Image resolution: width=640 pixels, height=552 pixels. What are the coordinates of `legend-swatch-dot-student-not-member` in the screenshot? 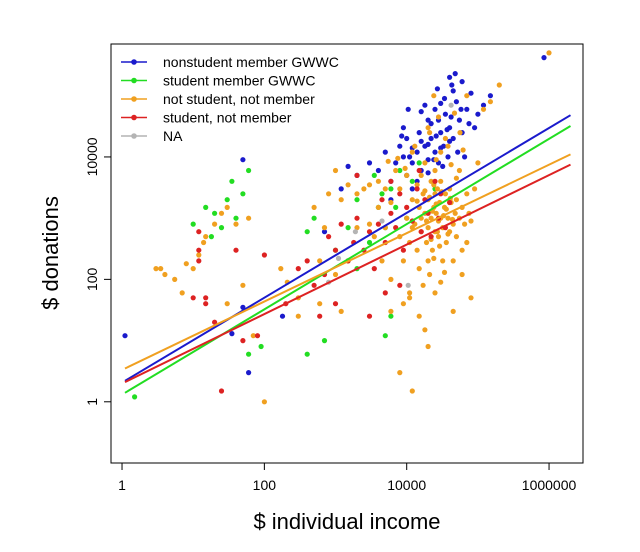 It's located at (134, 117).